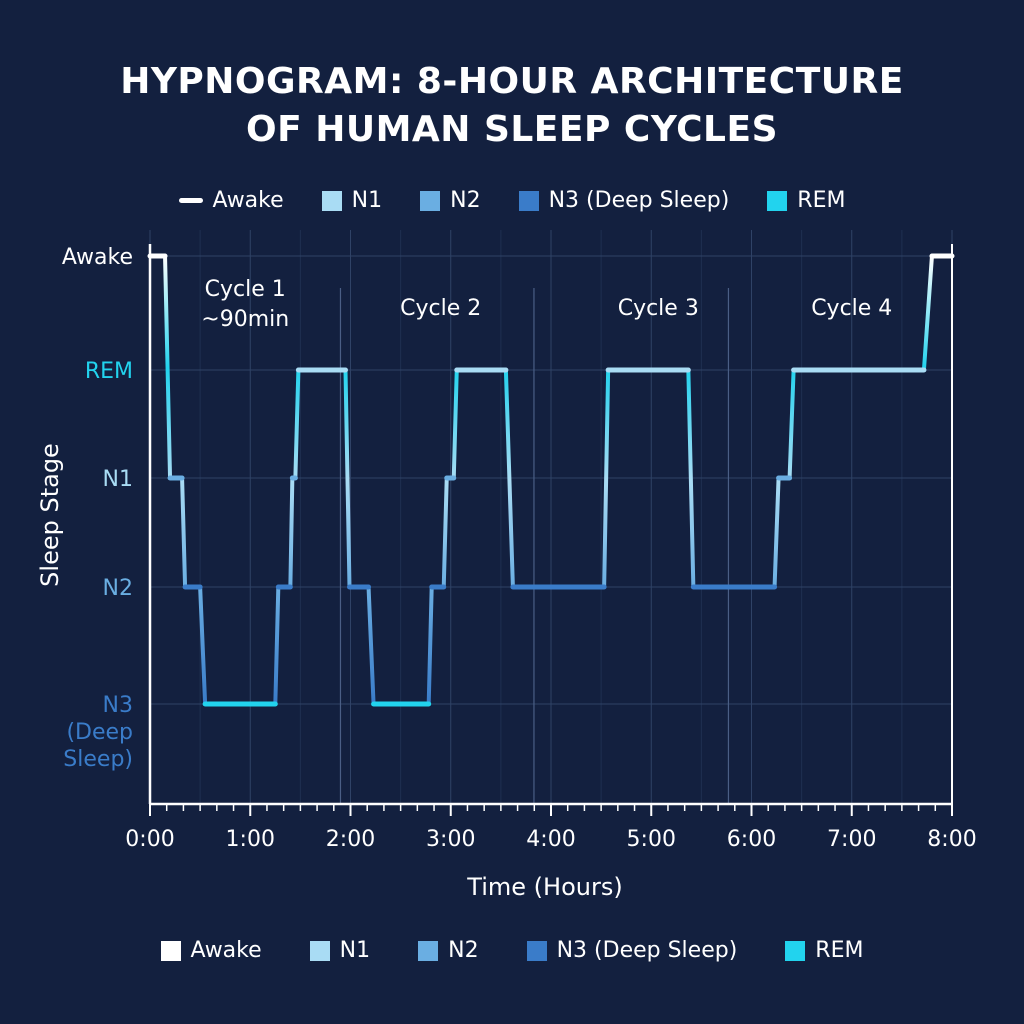 The width and height of the screenshot is (1024, 1024). Describe the element at coordinates (367, 200) in the screenshot. I see `legend-label-n1: N1` at that location.